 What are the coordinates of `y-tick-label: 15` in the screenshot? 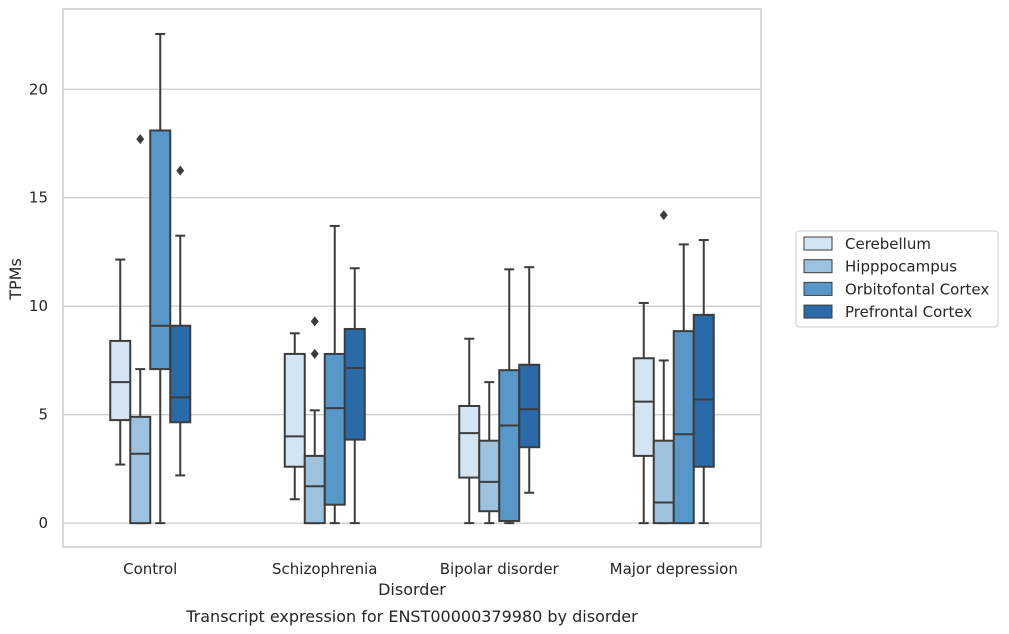 It's located at (38, 198).